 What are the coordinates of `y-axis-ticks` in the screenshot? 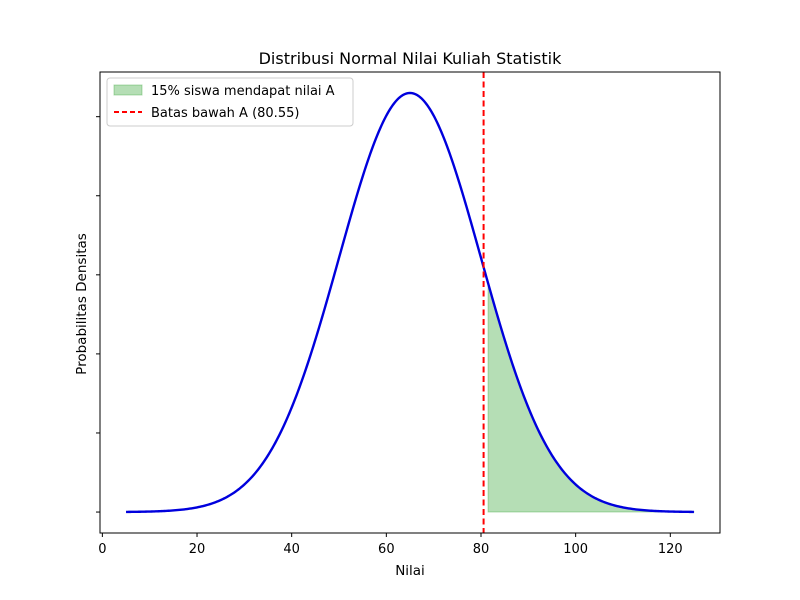 It's located at (98, 314).